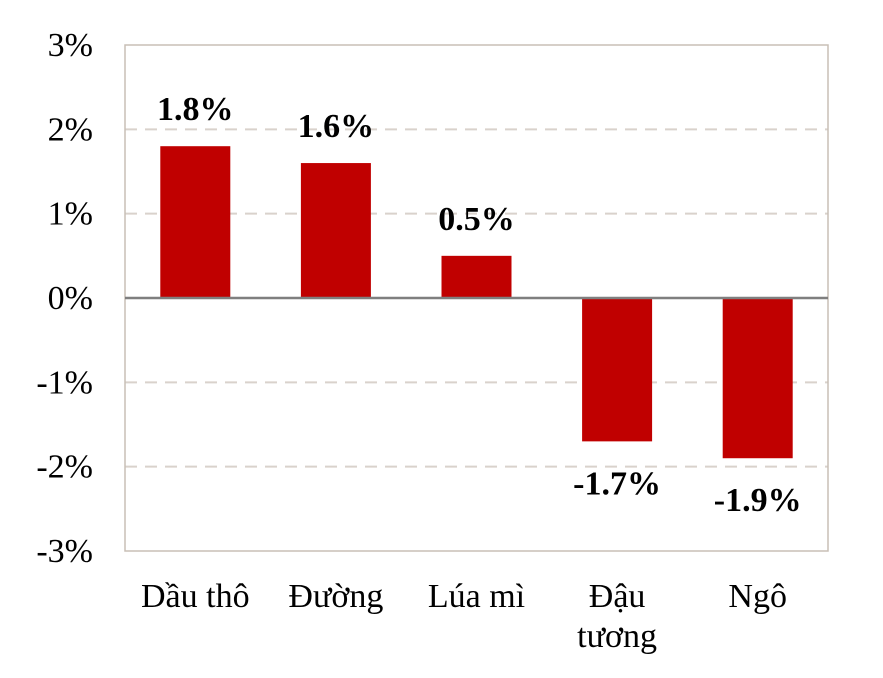 Image resolution: width=883 pixels, height=678 pixels. I want to click on x-tick-label: Lúa mì, so click(476, 596).